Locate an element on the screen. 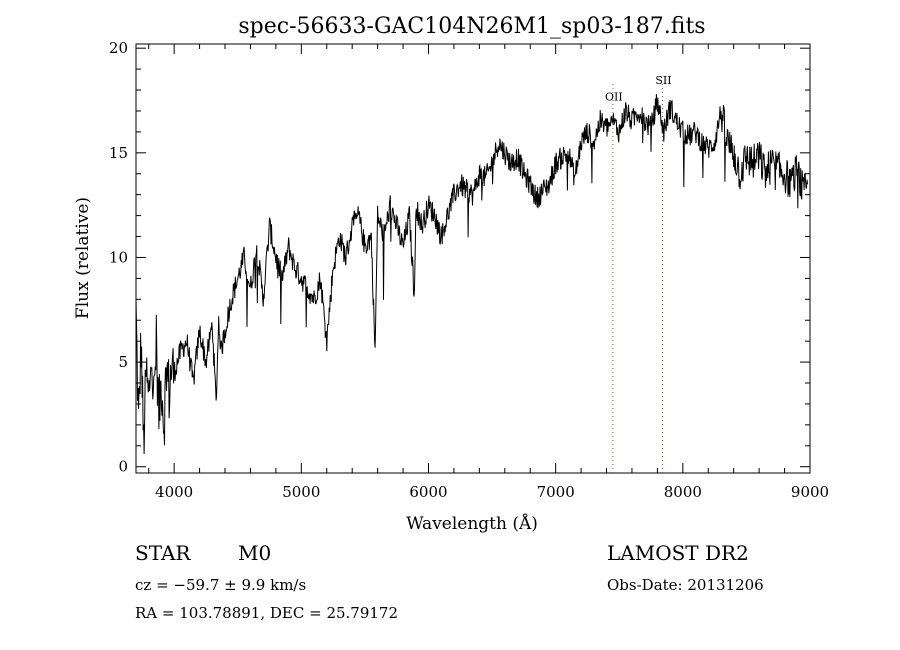 The height and width of the screenshot is (650, 900). obs-date: Obs-Date: 20131206 is located at coordinates (685, 585).